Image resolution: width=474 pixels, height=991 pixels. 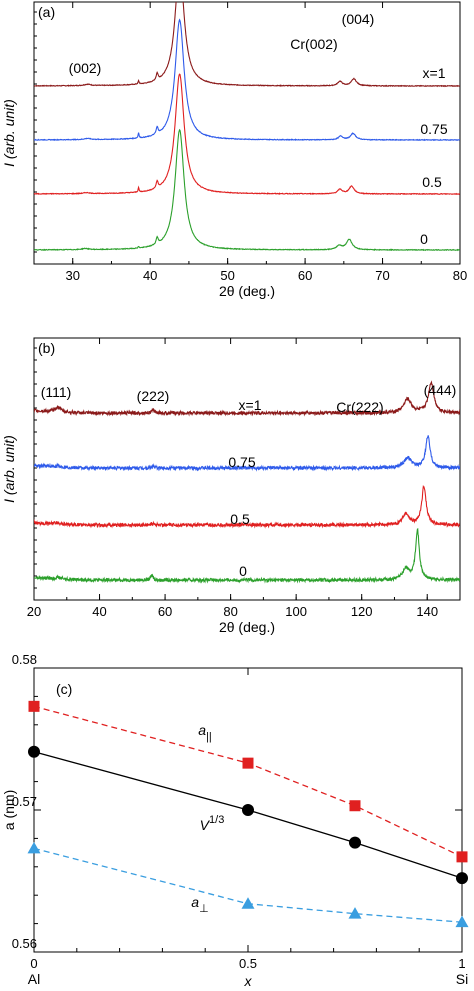 I want to click on peak-annotation: Cr(002), so click(x=313, y=44).